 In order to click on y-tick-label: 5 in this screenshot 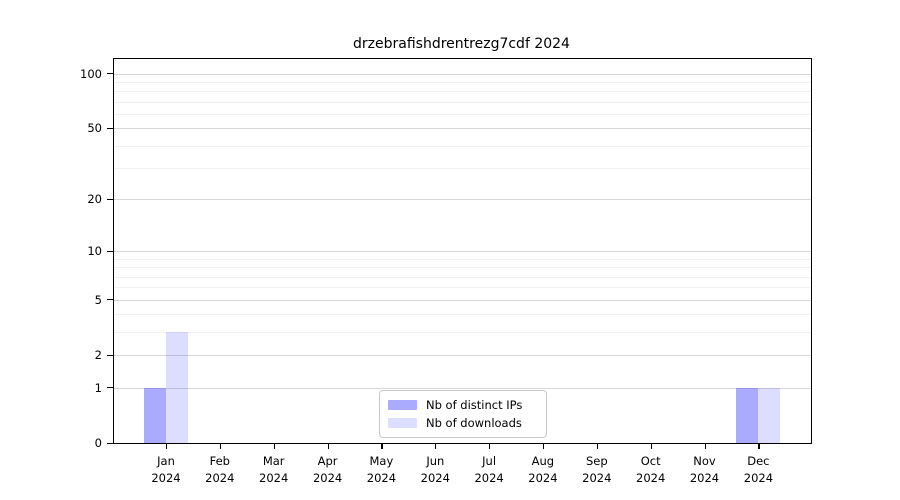, I will do `click(98, 299)`.